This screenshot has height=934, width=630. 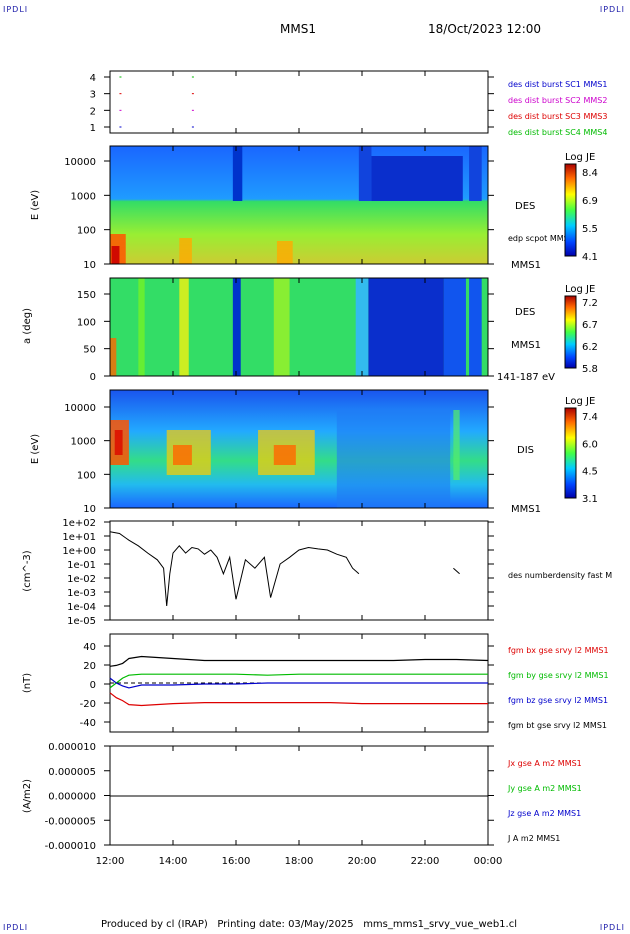 I want to click on current-ytick-label: 0.000000, so click(x=72, y=797).